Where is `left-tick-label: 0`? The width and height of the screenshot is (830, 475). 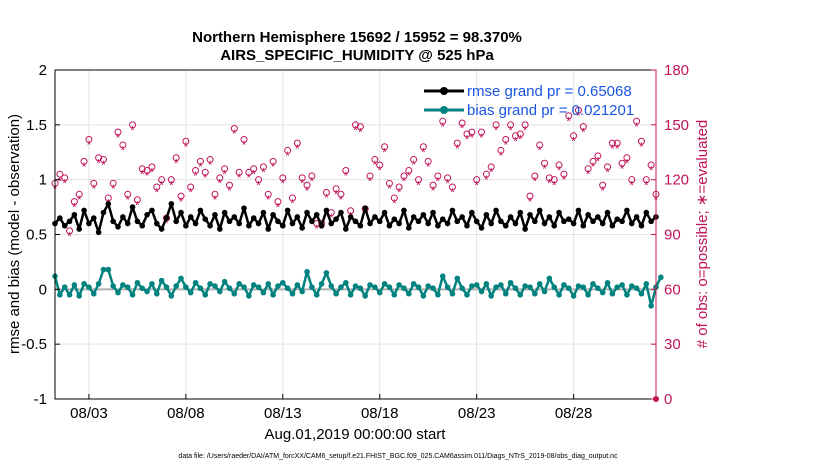
left-tick-label: 0 is located at coordinates (43, 289).